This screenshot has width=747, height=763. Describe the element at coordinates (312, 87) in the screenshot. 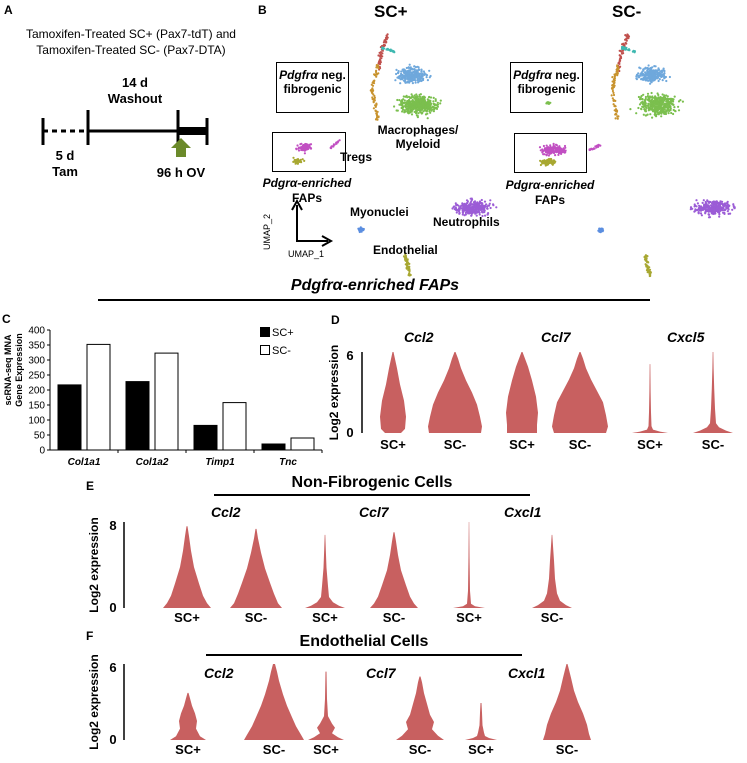

I see `neg-fibrogenic-box-left` at that location.